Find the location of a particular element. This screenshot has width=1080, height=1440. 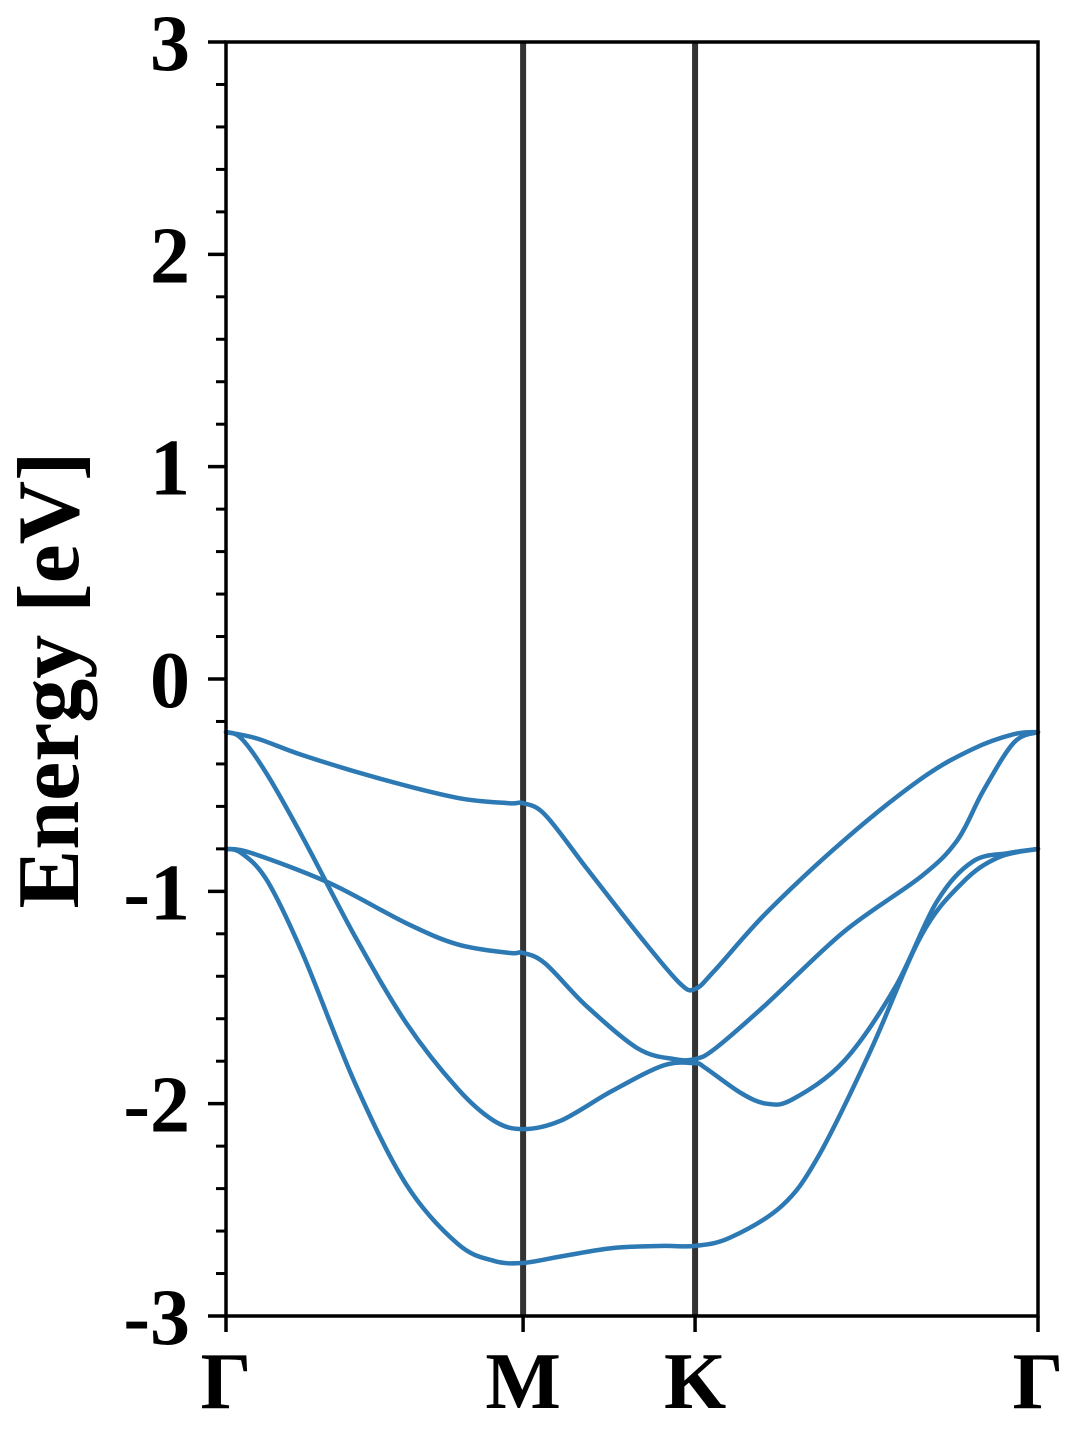

y-tick-label: 0 is located at coordinates (170, 681).